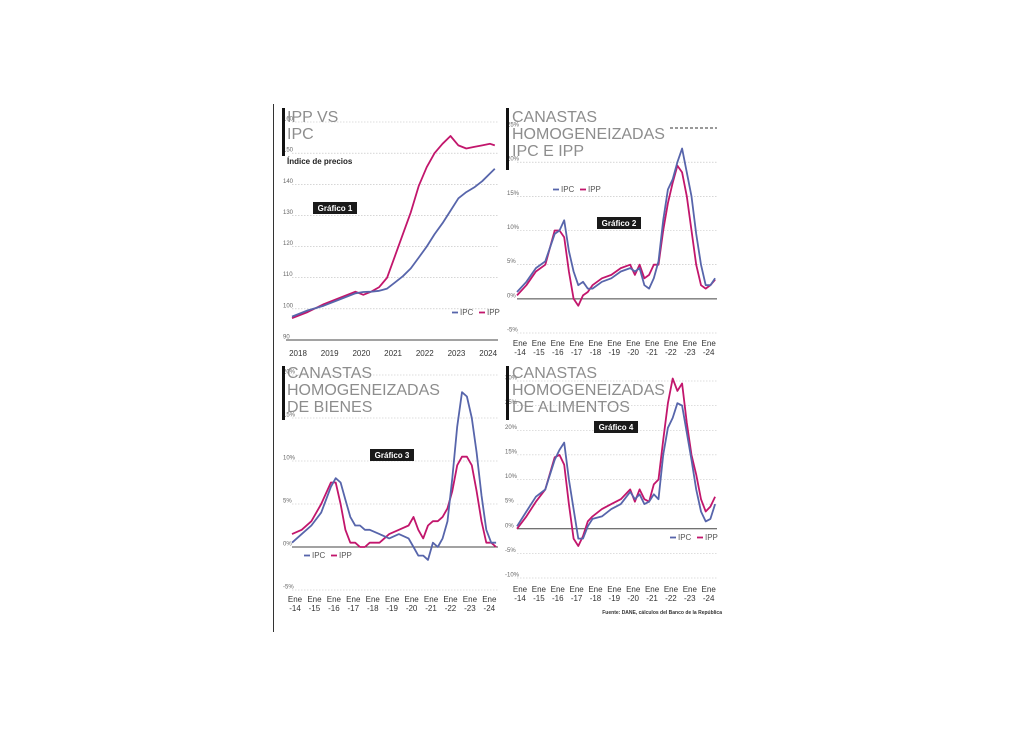 The image size is (1024, 736). What do you see at coordinates (588, 390) in the screenshot?
I see `chart-title: CANASTAS HOMOGENEIZADAS DE ALIMENTOS` at bounding box center [588, 390].